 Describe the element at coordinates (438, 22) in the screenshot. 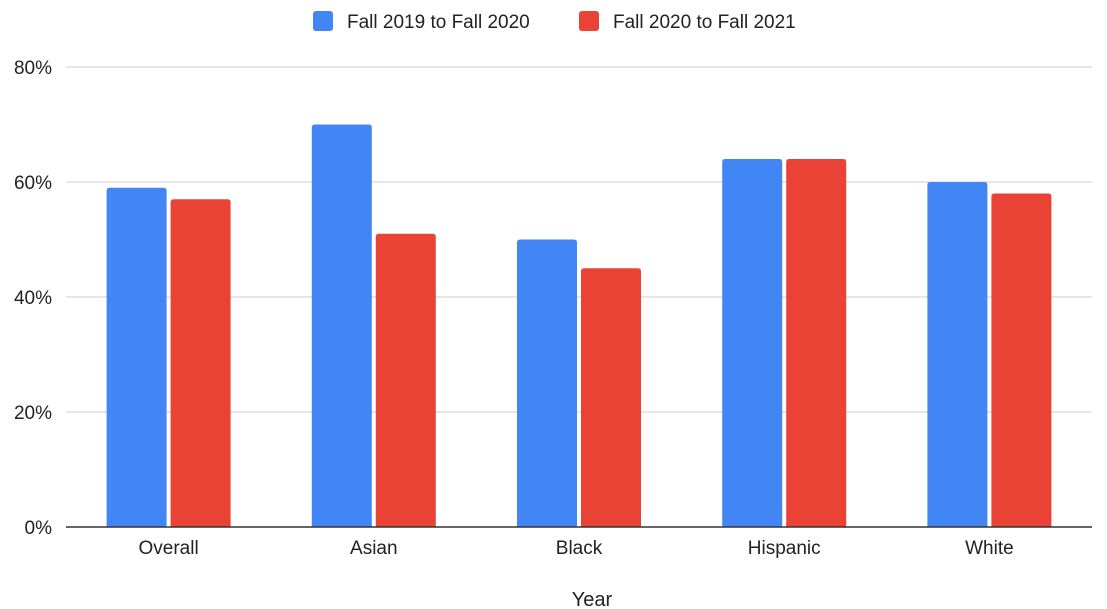

I see `legend-label: Fall 2019 to Fall 2020` at that location.